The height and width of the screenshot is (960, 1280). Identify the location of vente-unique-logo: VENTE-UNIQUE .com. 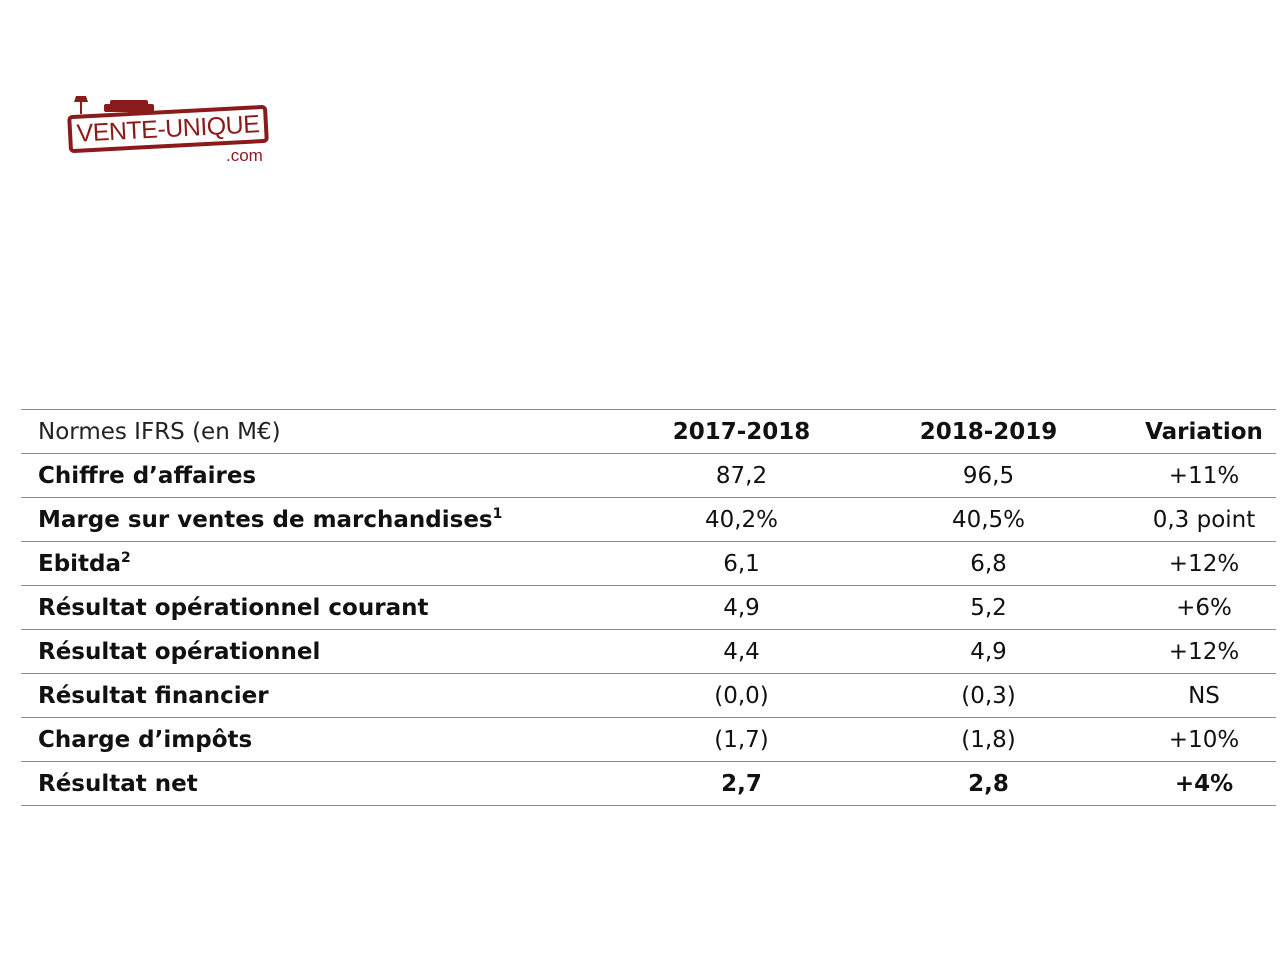
(172, 136).